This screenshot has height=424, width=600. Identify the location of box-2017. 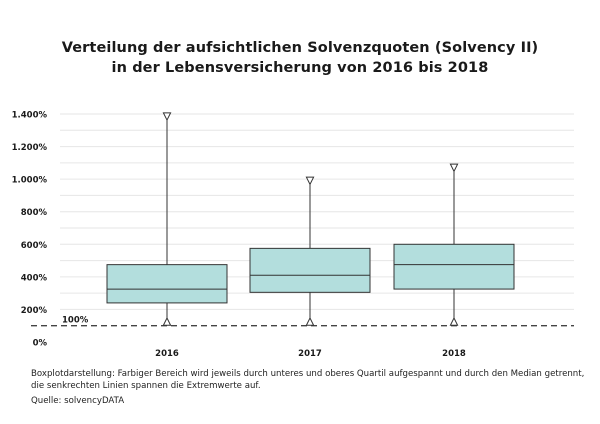
(310, 251).